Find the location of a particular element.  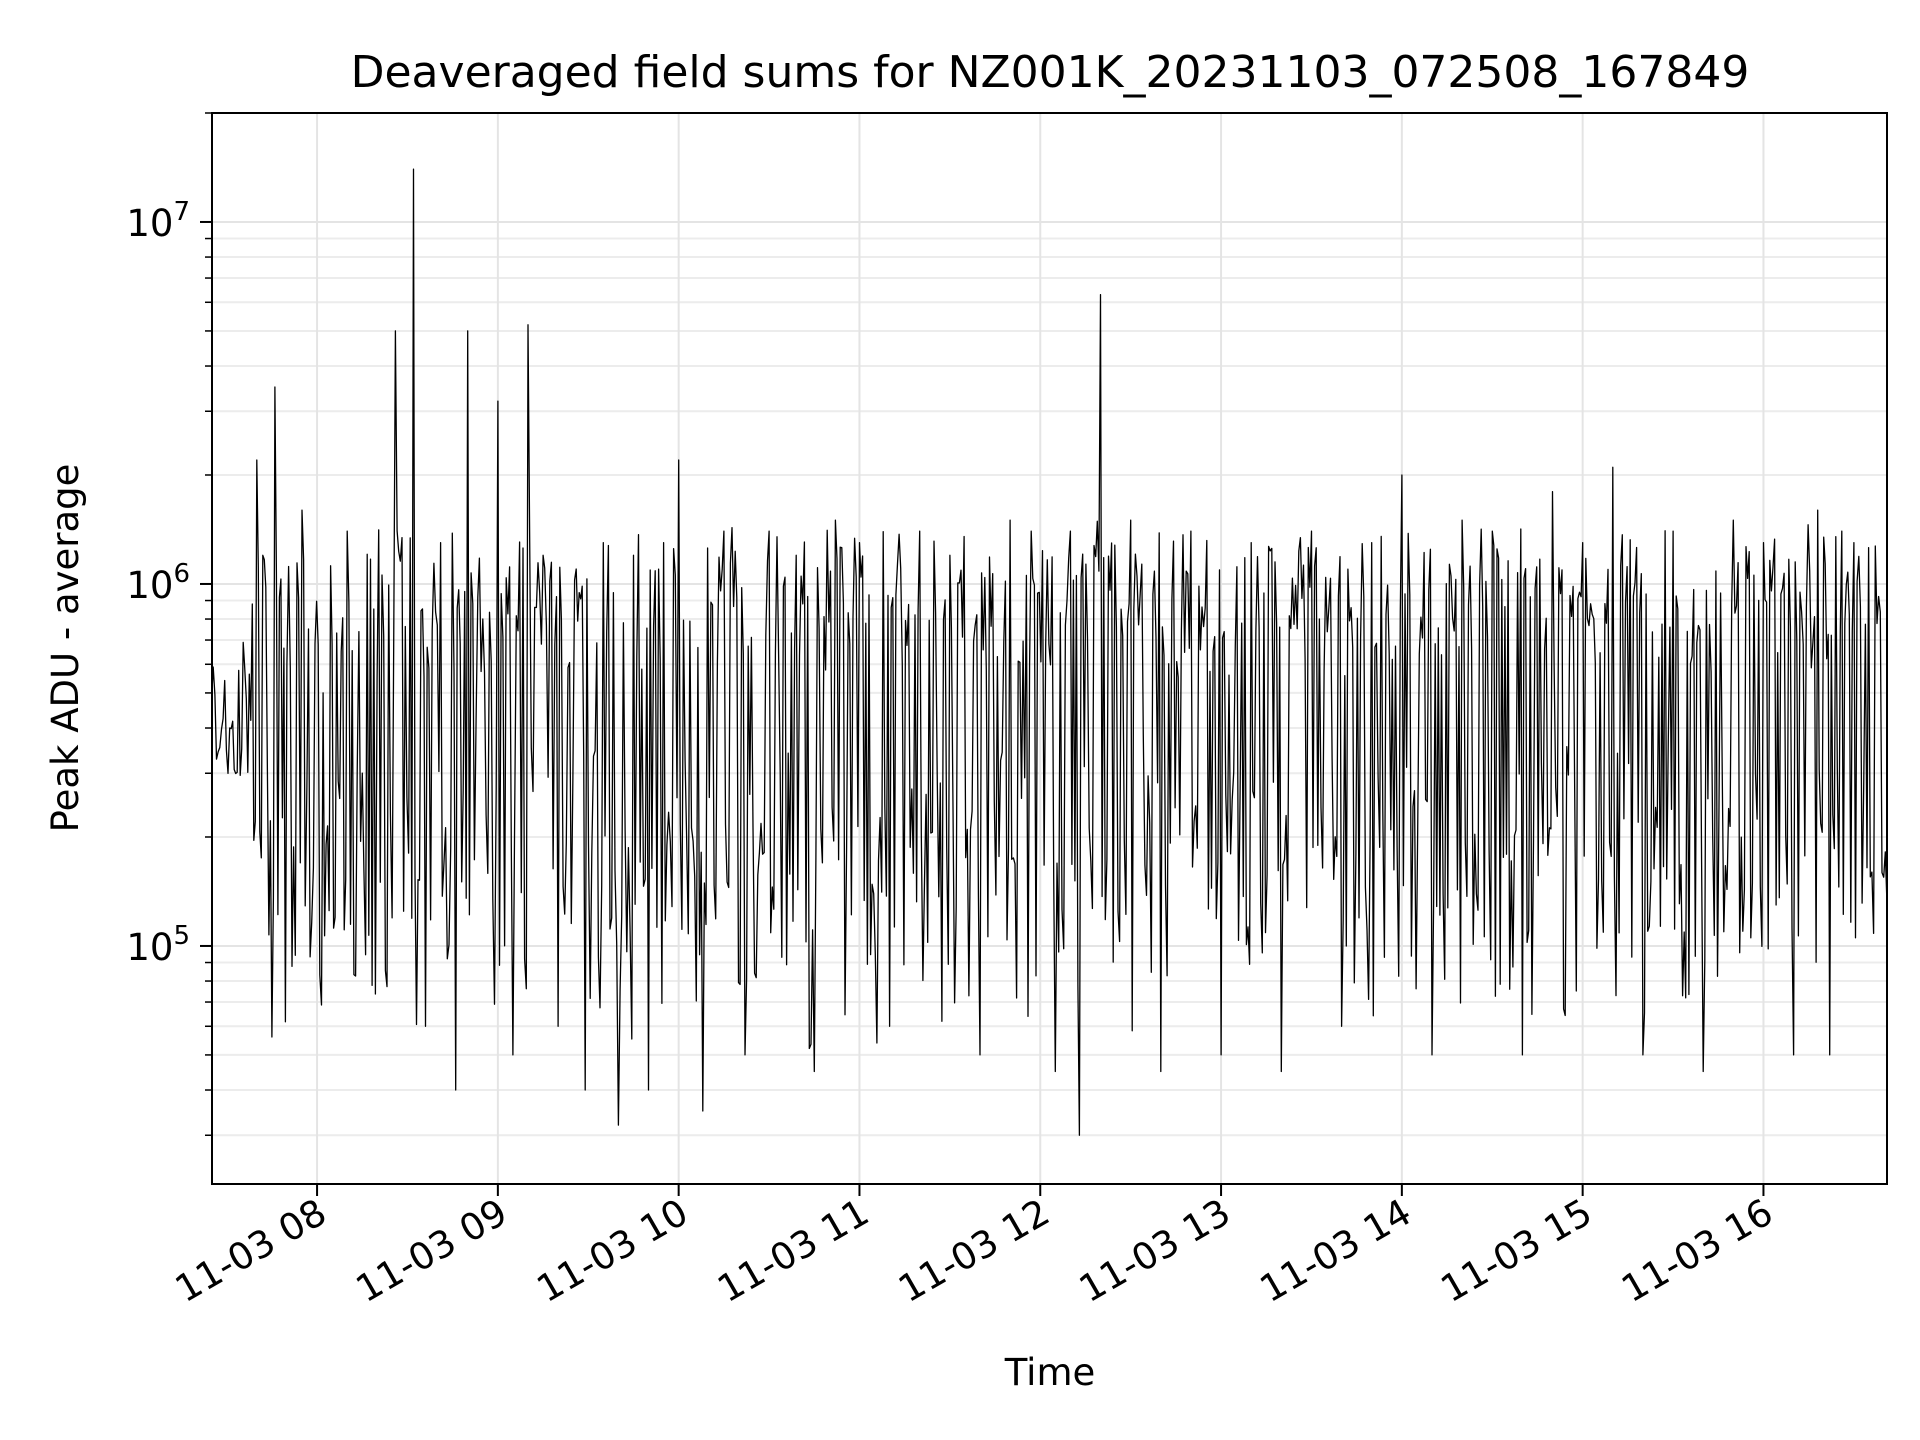

y-tick-label: 105 is located at coordinates (158, 945).